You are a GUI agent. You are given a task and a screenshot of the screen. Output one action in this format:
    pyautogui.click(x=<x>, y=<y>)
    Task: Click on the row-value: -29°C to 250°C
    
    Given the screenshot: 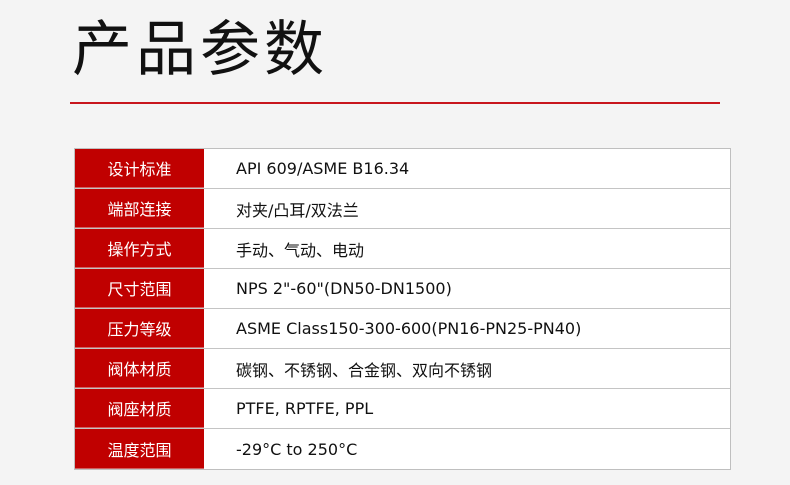 What is the action you would take?
    pyautogui.click(x=467, y=449)
    